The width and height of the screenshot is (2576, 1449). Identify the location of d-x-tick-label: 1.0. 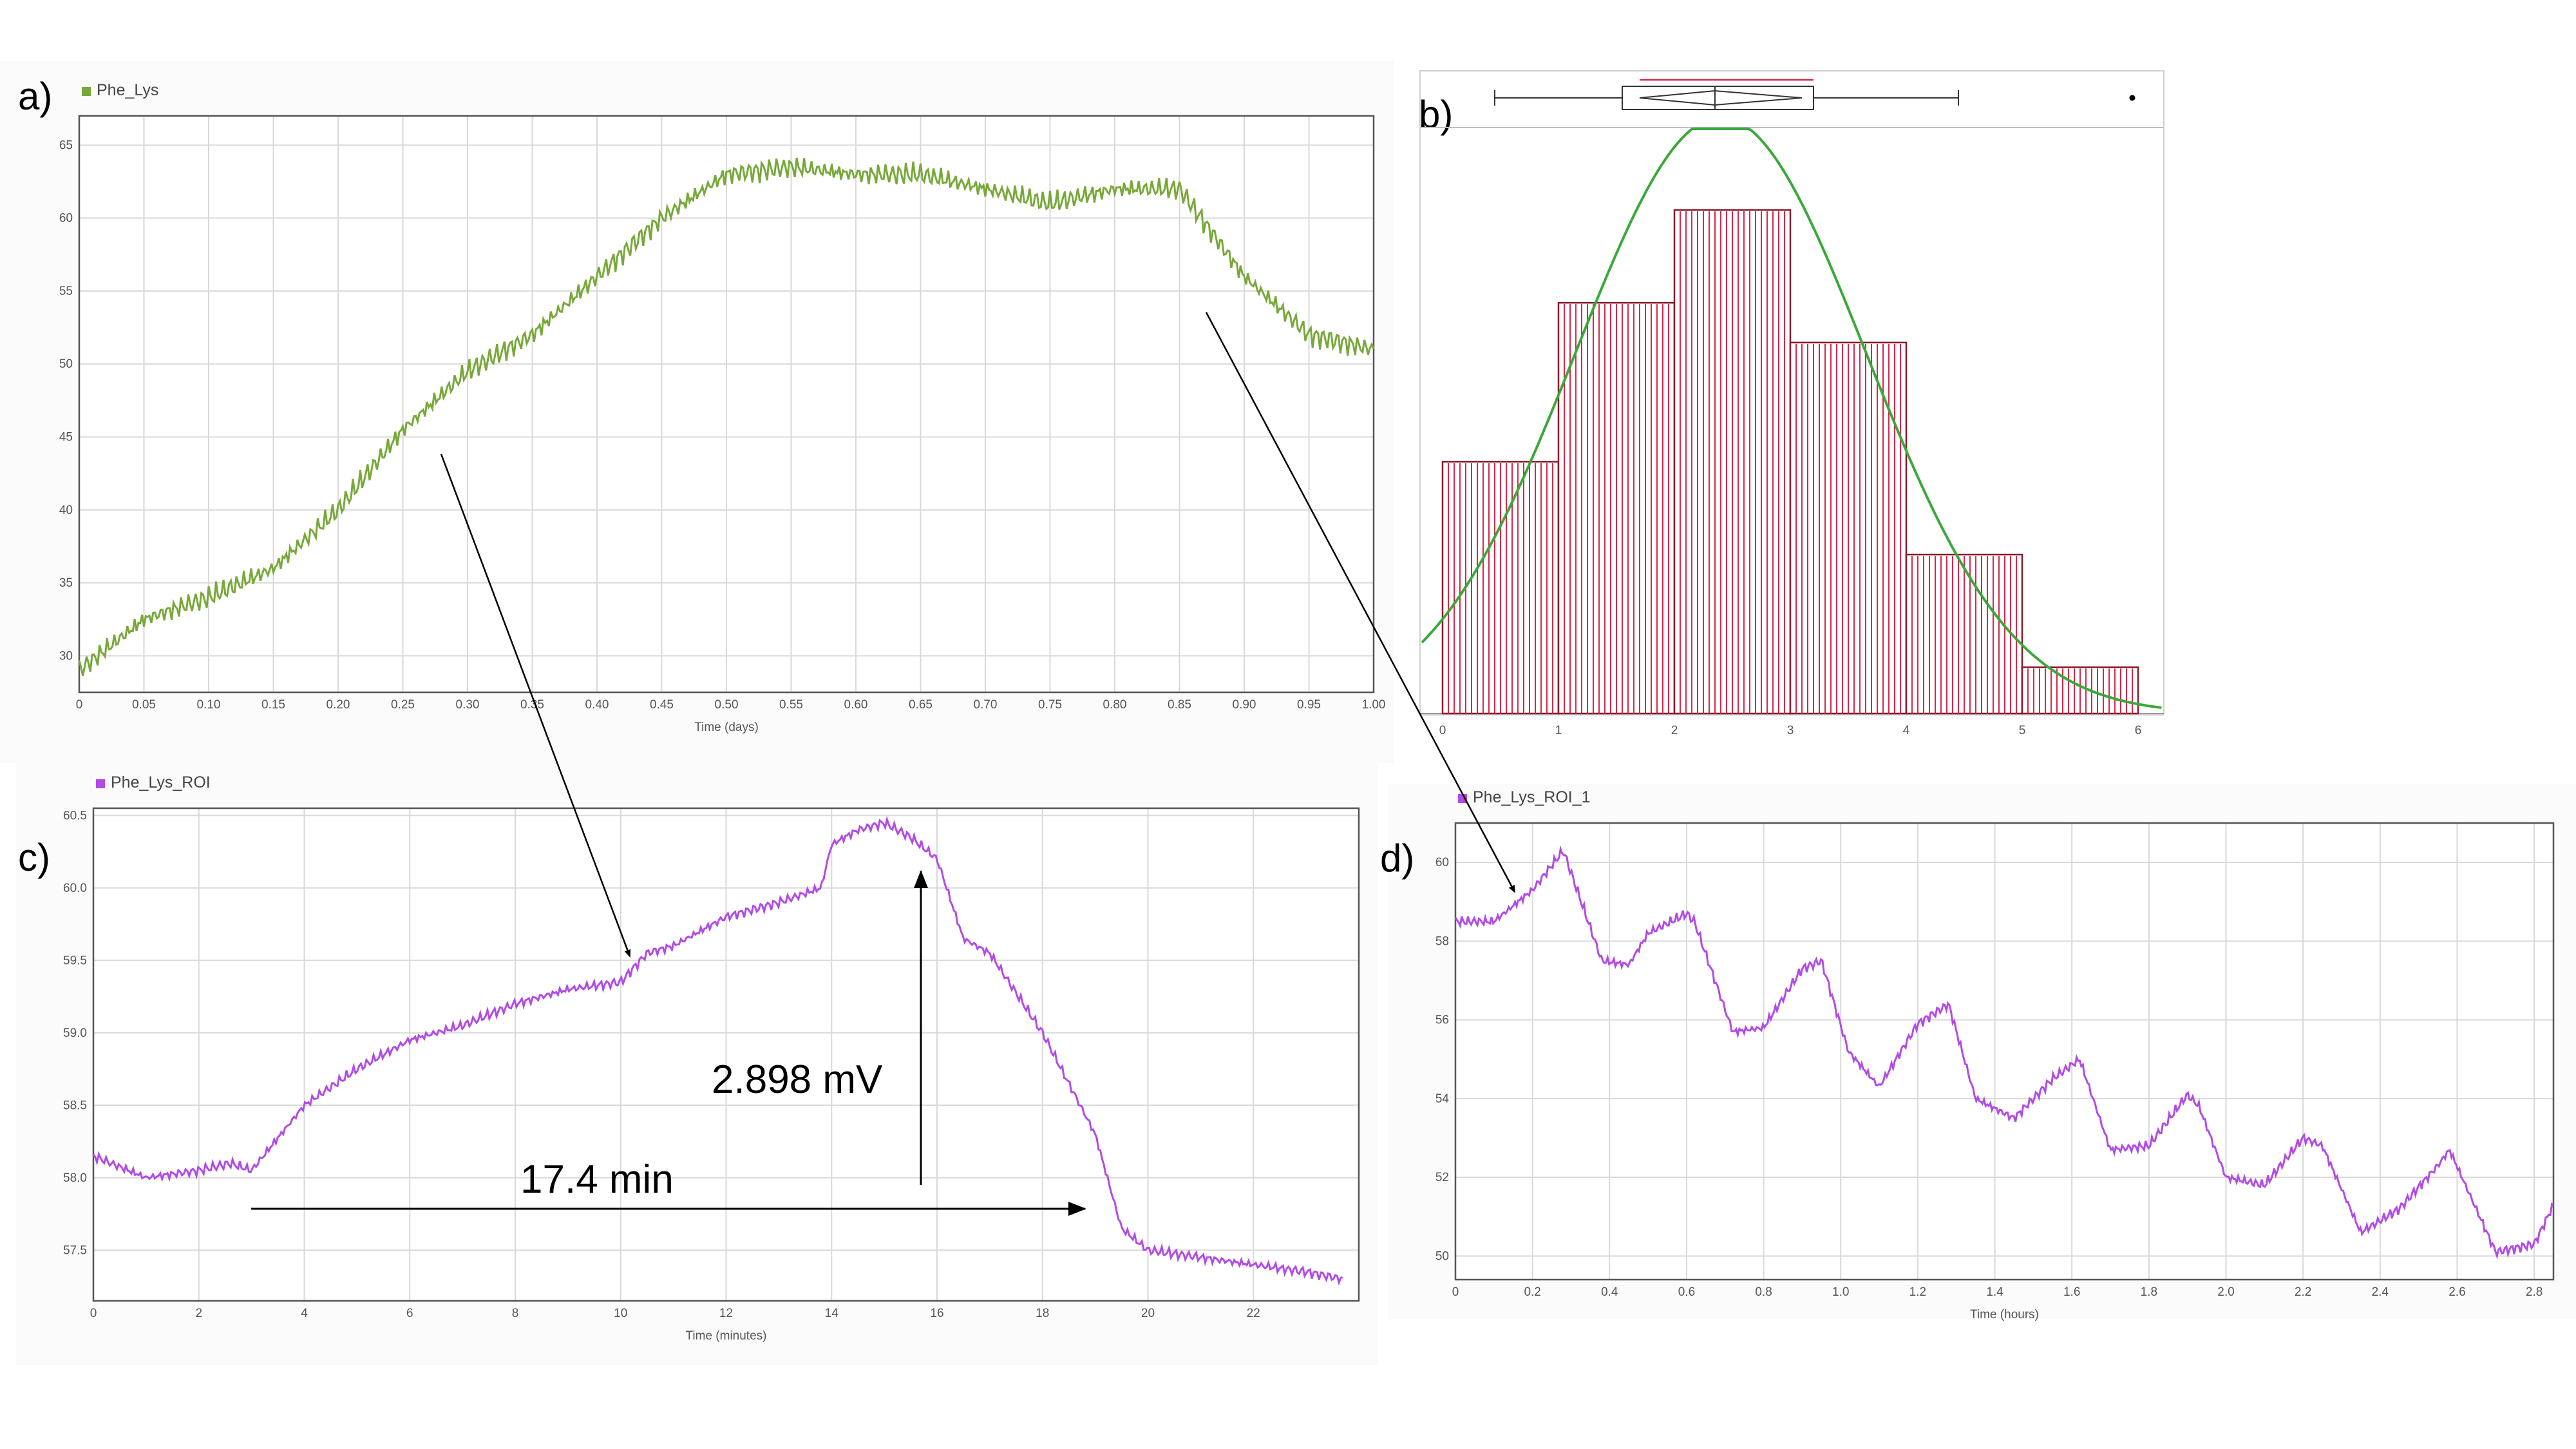
(1841, 1292).